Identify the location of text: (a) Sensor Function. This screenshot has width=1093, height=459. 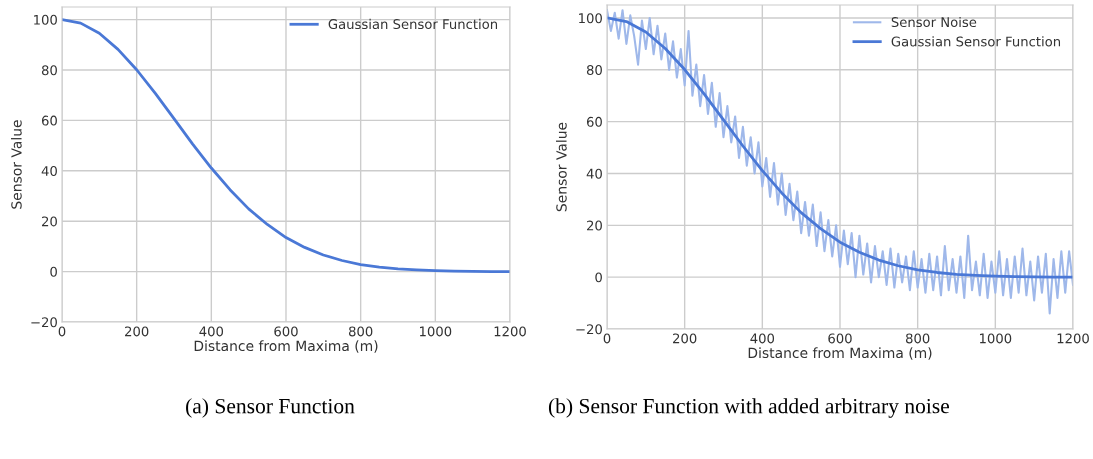
(270, 408).